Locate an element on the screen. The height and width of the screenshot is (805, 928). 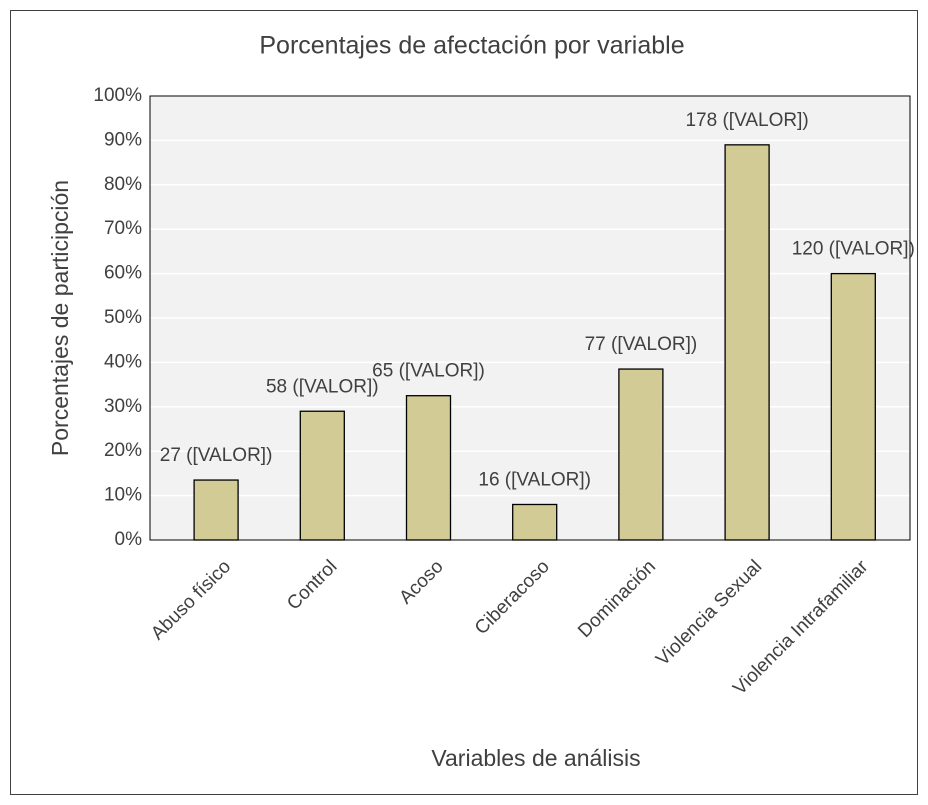
y-tick-label: 30% is located at coordinates (123, 406).